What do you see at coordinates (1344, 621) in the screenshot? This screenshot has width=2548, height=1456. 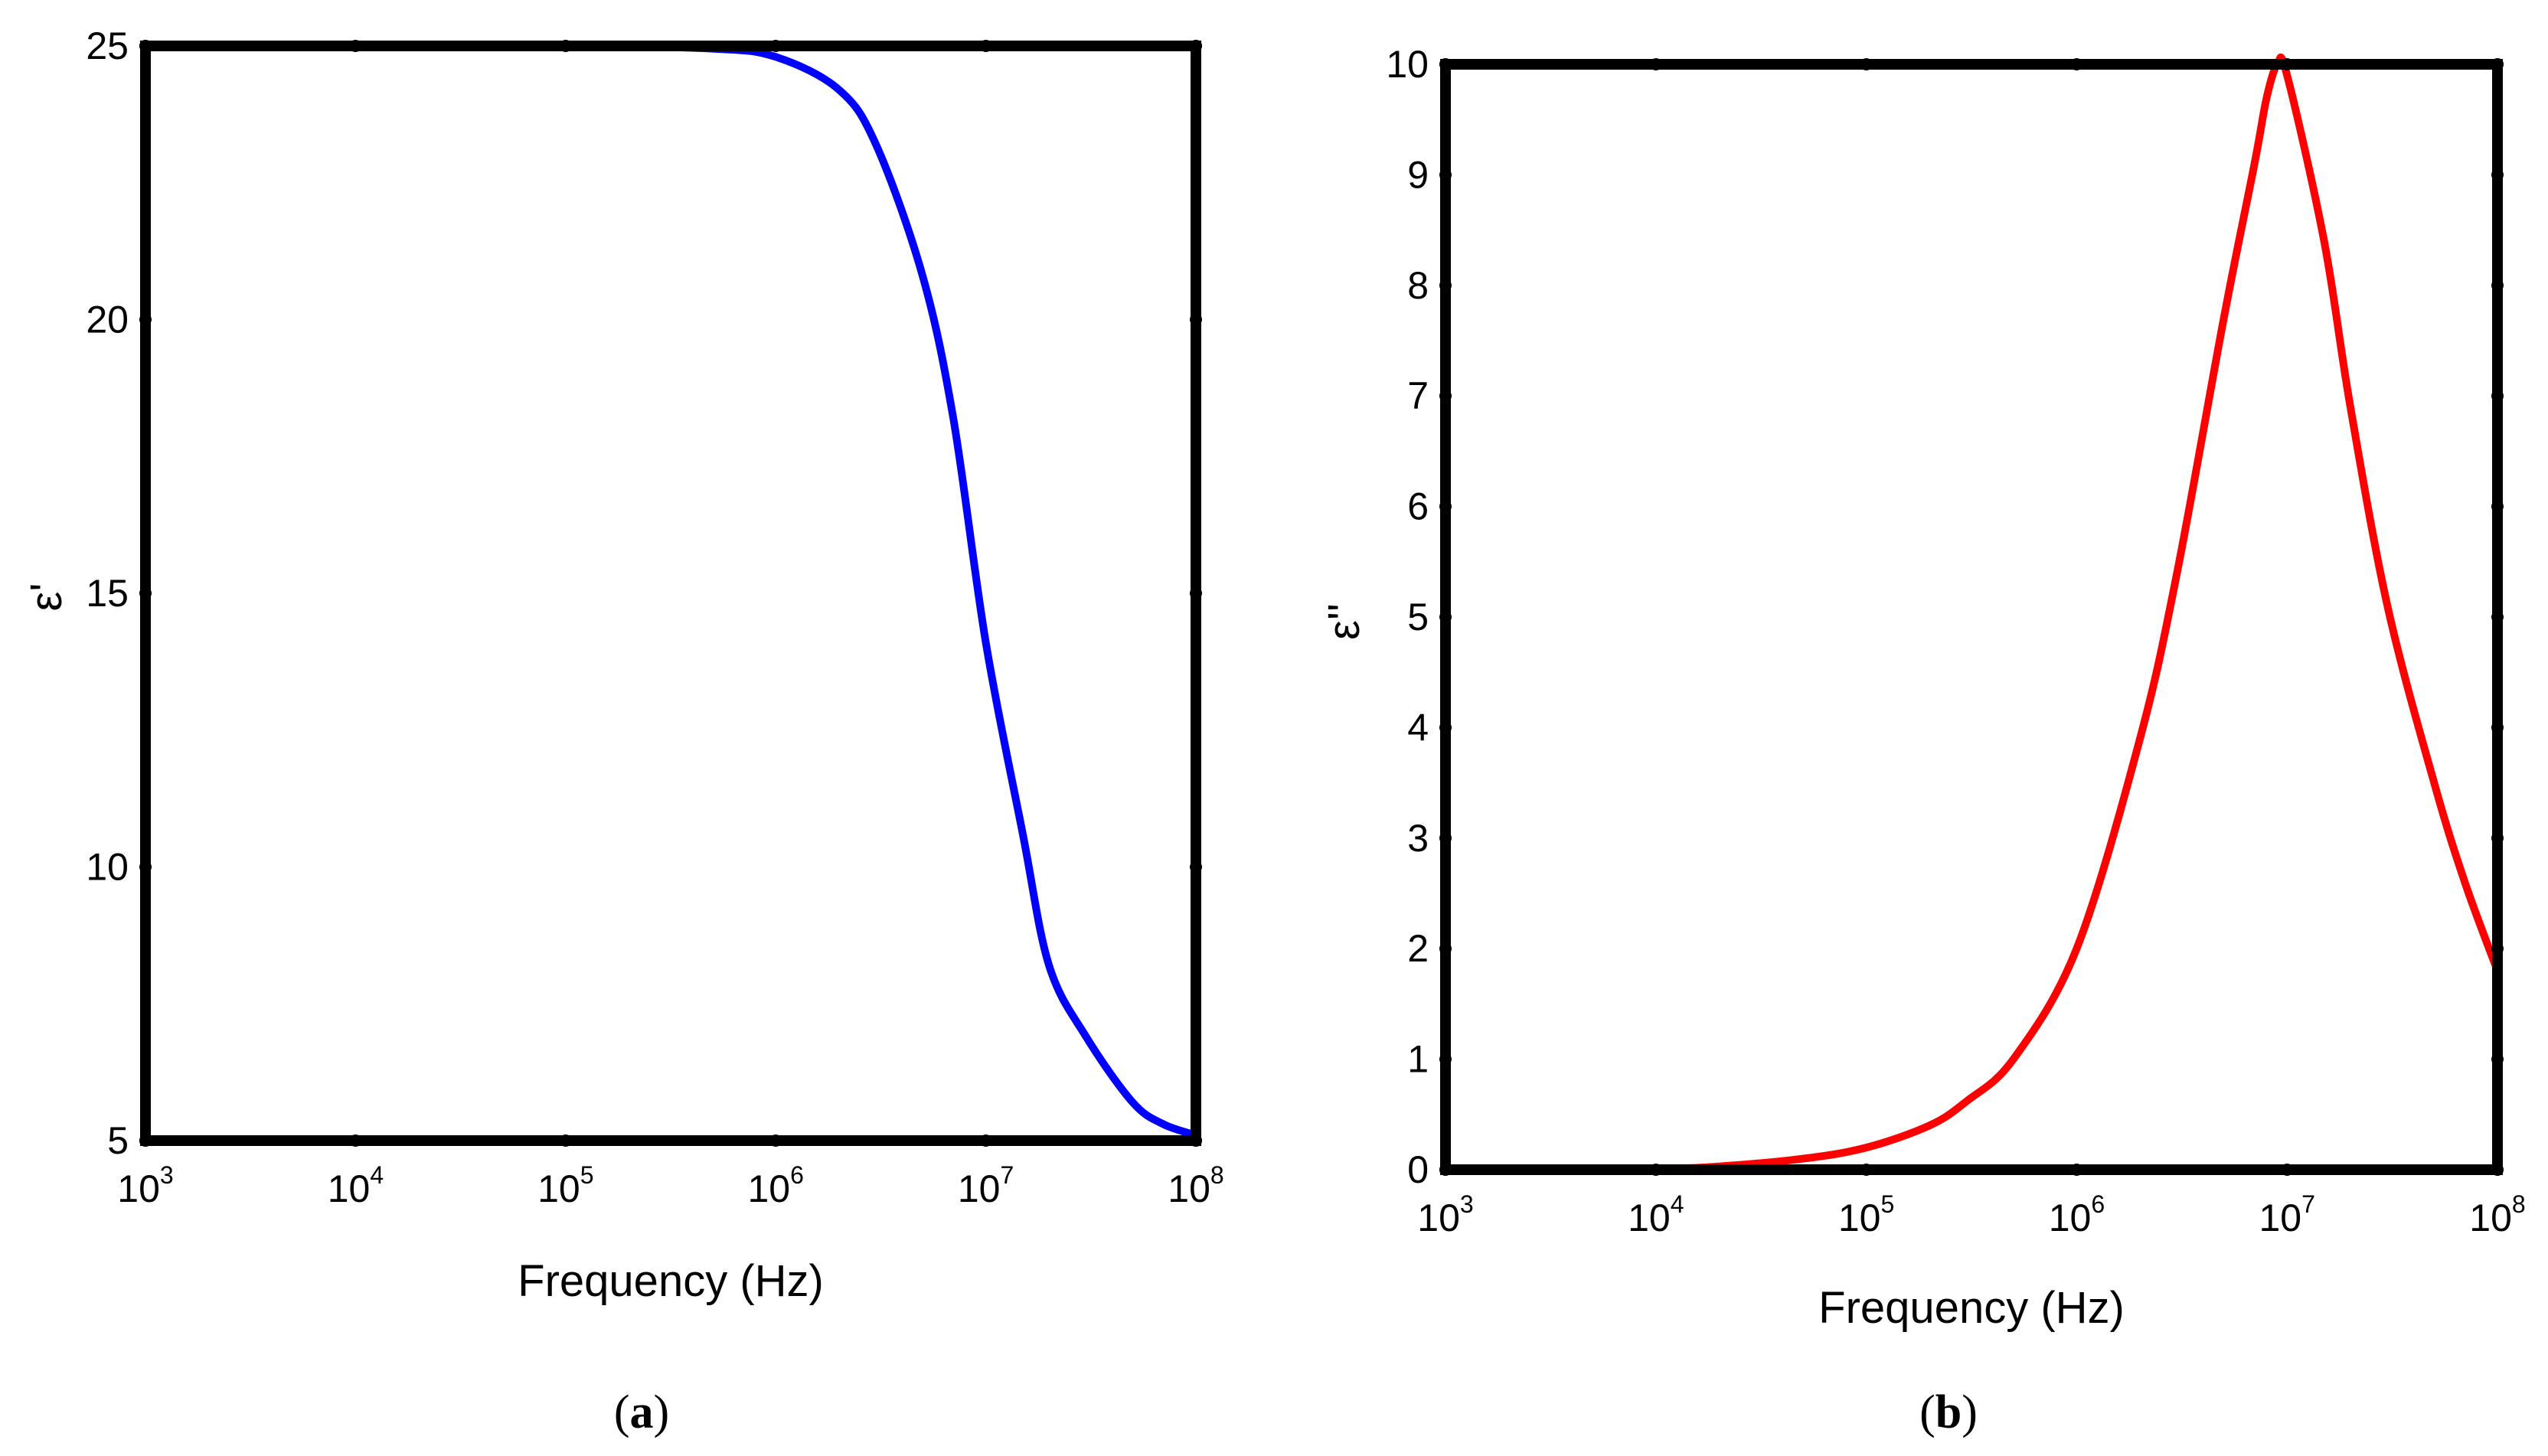 I see `panel-b-y-axis-label: ε''` at bounding box center [1344, 621].